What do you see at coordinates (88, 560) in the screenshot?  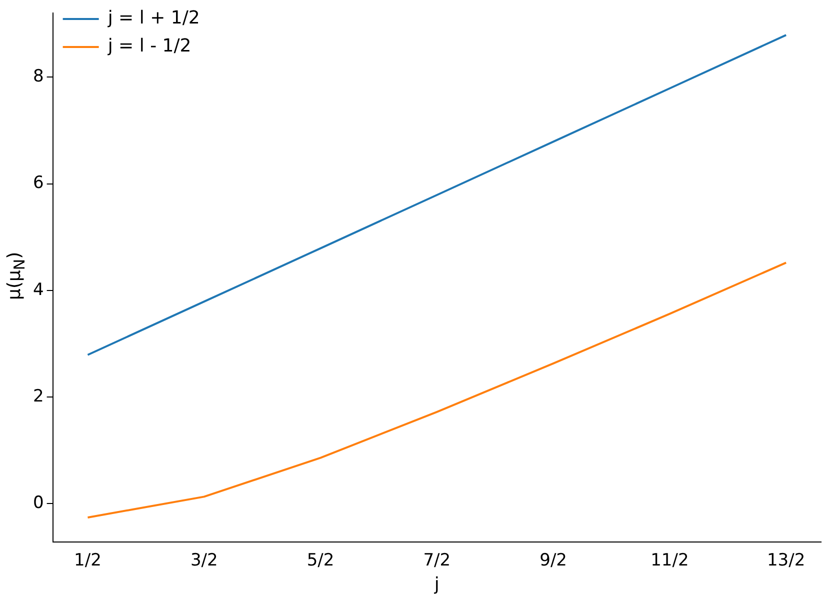 I see `x-tick-label: 1/2` at bounding box center [88, 560].